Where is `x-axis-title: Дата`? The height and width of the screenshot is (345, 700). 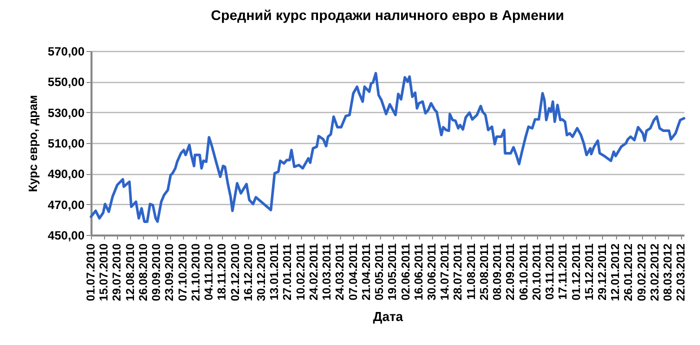
x-axis-title: Дата is located at coordinates (388, 316).